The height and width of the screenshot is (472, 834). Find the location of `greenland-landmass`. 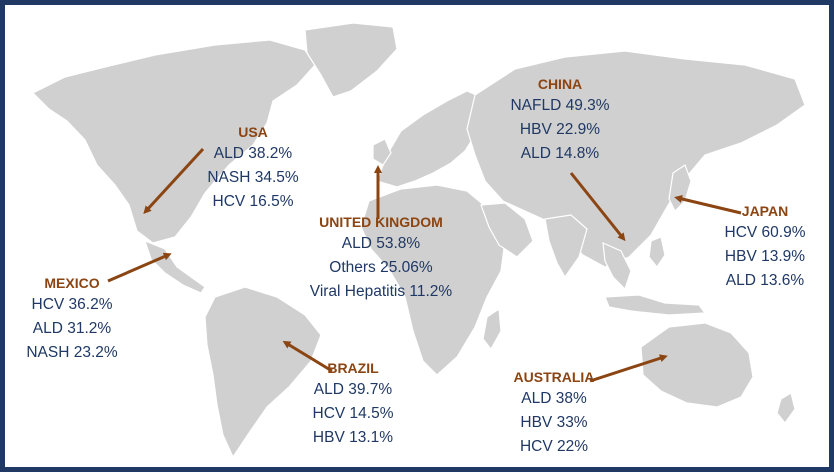

greenland-landmass is located at coordinates (351, 60).